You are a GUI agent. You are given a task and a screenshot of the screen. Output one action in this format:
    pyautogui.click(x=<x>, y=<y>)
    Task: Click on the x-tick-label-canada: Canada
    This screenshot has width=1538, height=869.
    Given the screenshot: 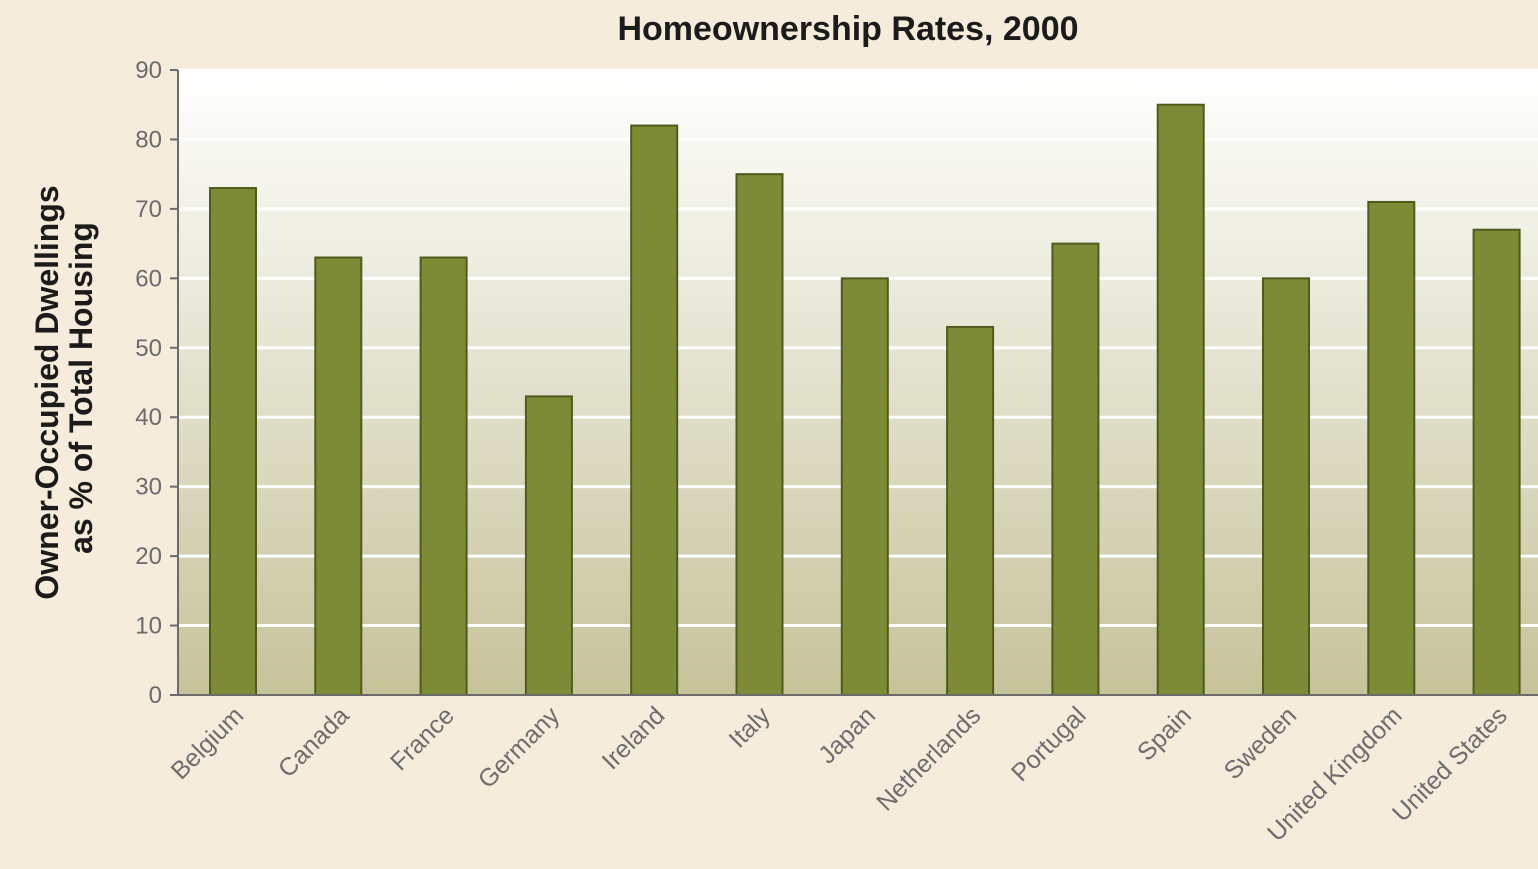 What is the action you would take?
    pyautogui.click(x=314, y=742)
    